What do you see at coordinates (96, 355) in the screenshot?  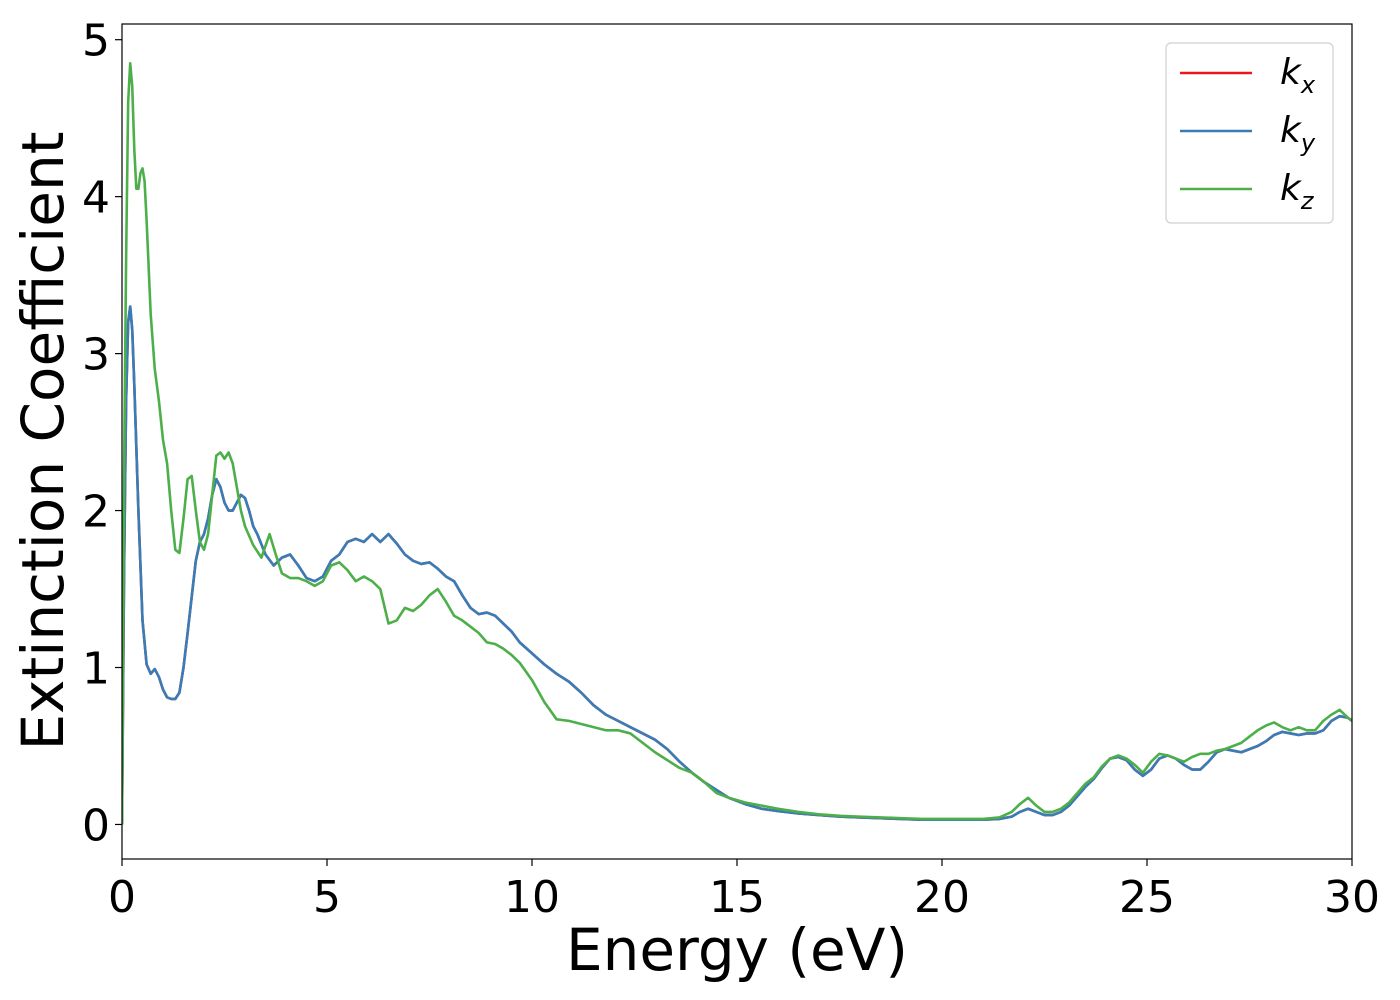 I see `y-tick-label: 3` at bounding box center [96, 355].